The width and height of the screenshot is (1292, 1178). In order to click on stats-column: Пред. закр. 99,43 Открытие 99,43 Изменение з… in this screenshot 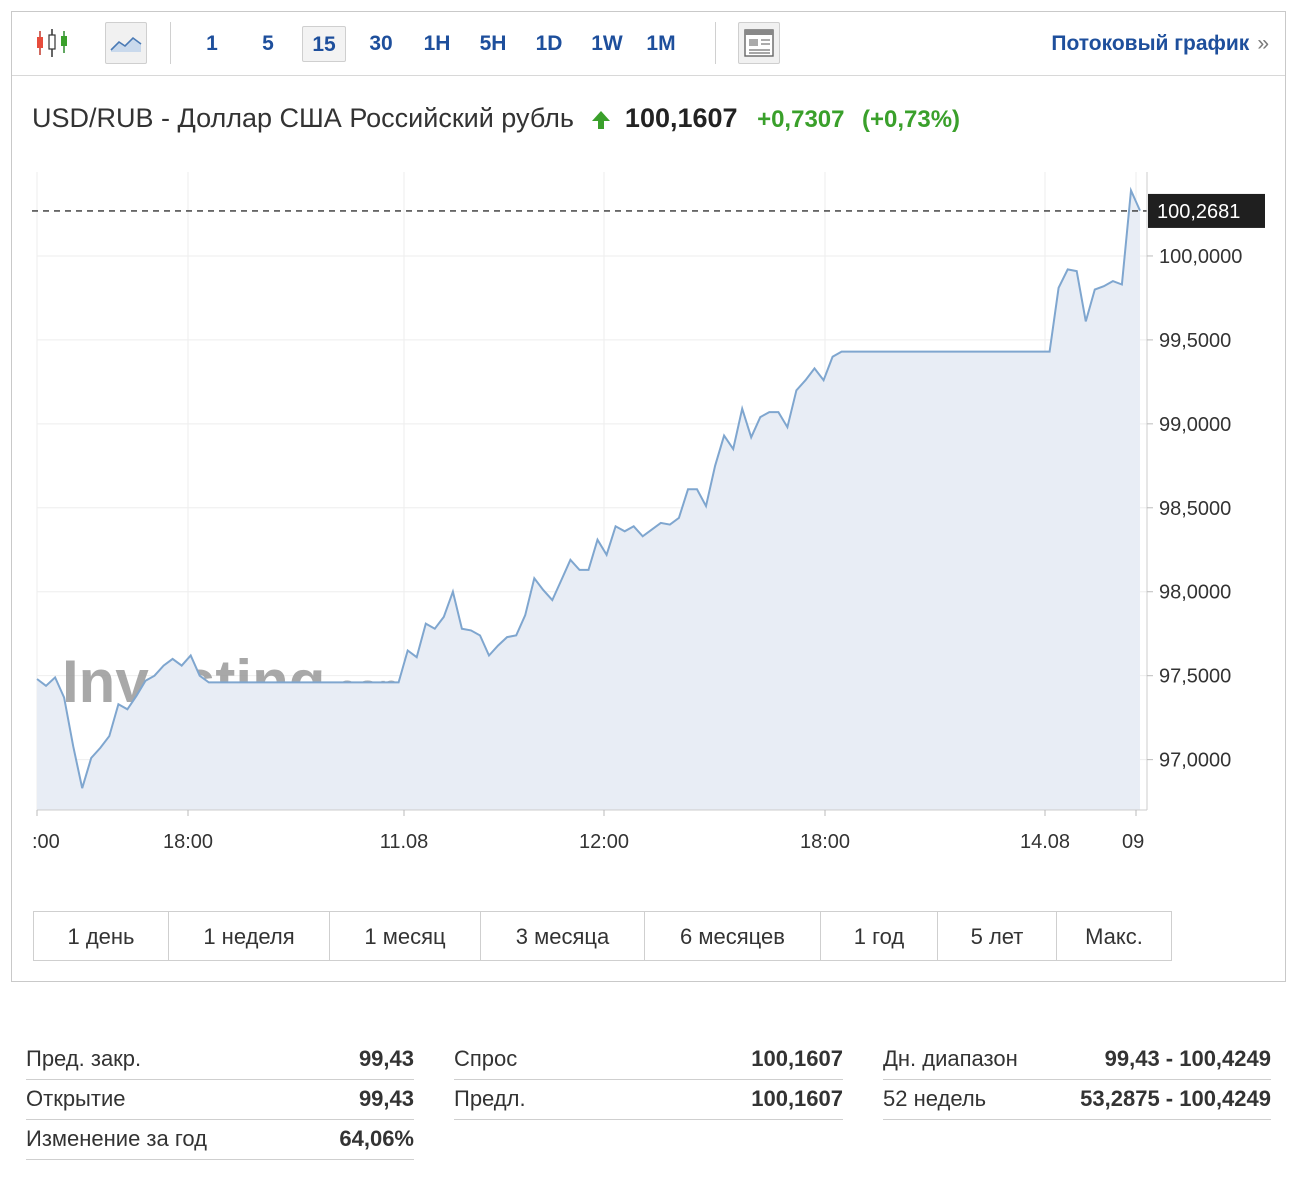, I will do `click(220, 1100)`.